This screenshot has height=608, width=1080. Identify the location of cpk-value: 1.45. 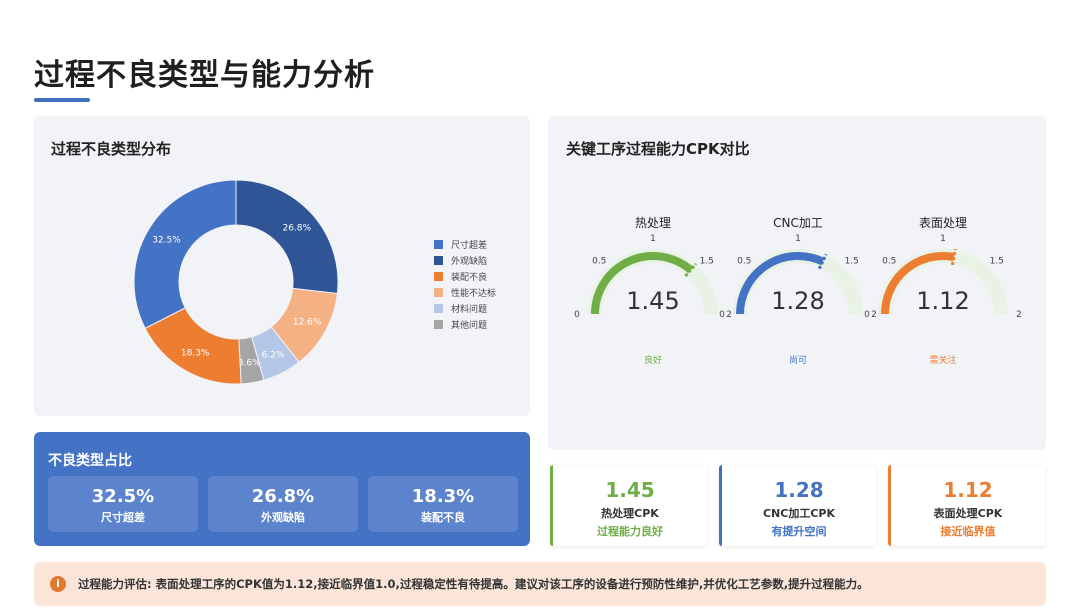
(630, 490).